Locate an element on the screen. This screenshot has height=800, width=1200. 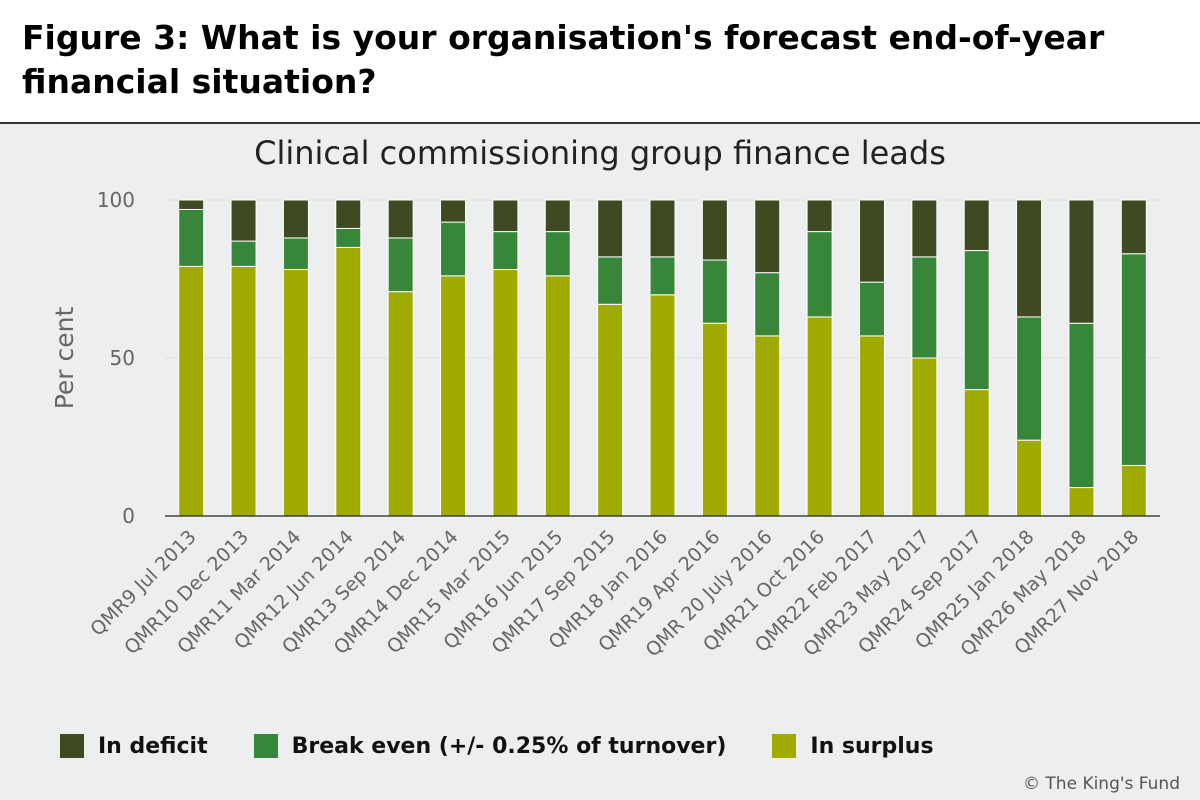
y-tick-label-100: 100 is located at coordinates (116, 200).